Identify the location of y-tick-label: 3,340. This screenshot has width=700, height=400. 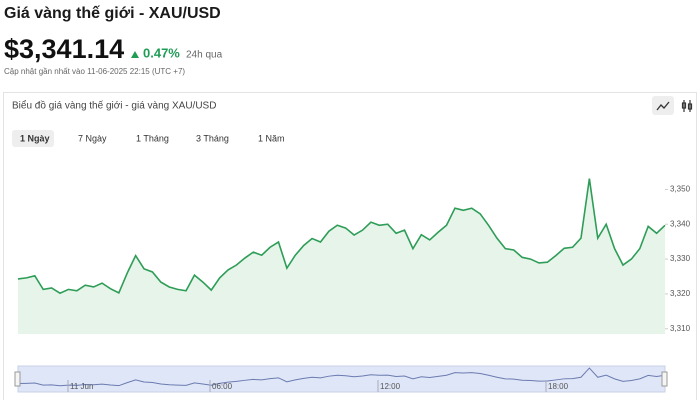
(680, 223).